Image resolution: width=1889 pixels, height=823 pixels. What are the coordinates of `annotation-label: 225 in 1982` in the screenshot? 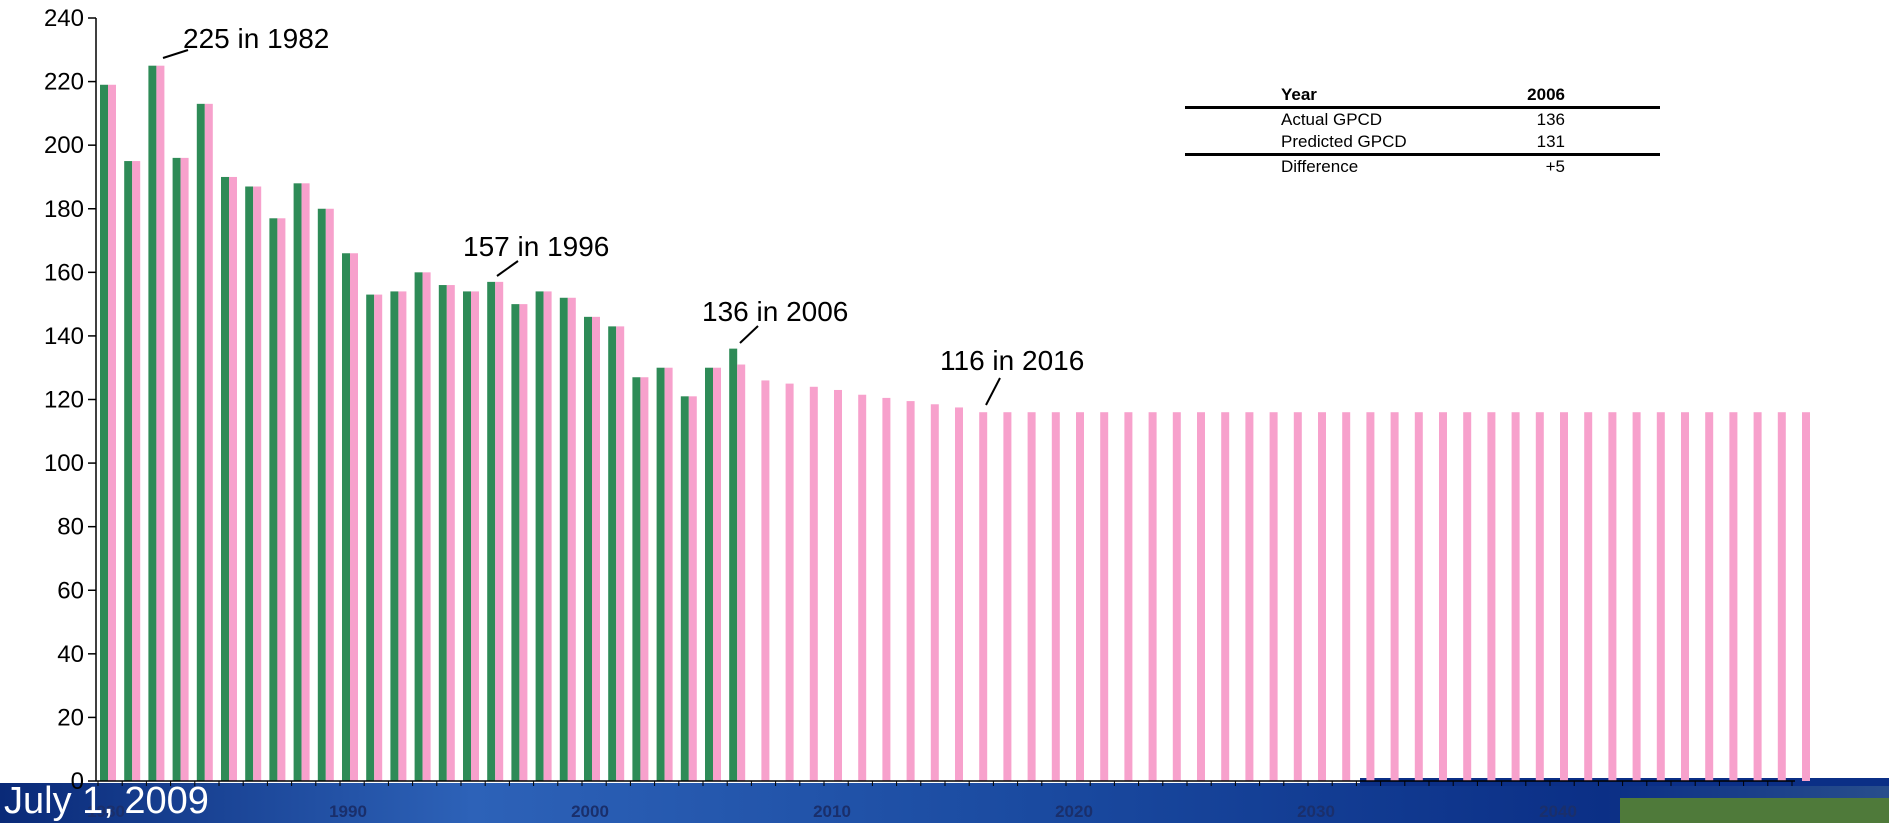 It's located at (256, 38).